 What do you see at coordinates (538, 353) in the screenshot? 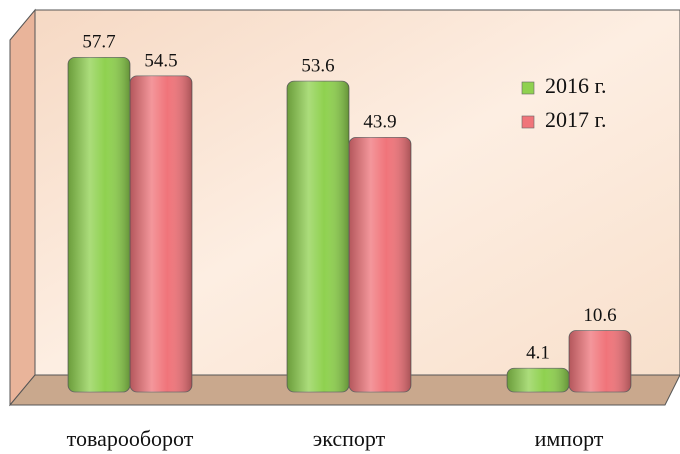
I see `data-label: 4.1` at bounding box center [538, 353].